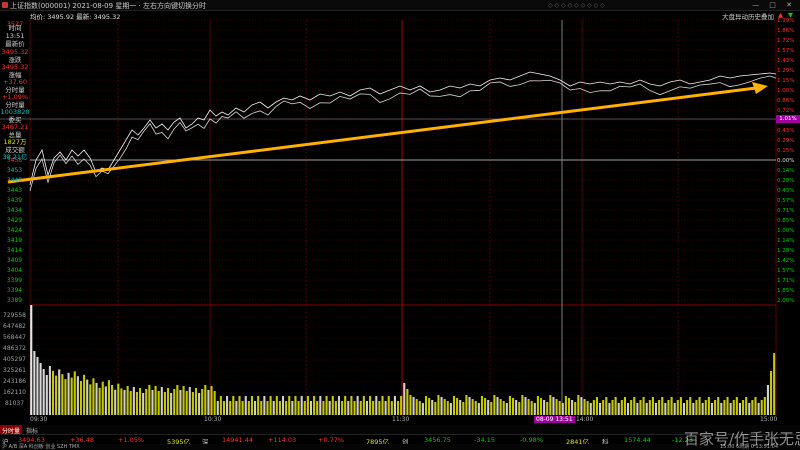 This screenshot has width=800, height=450. Describe the element at coordinates (605, 442) in the screenshot. I see `kc-label: 科` at that location.